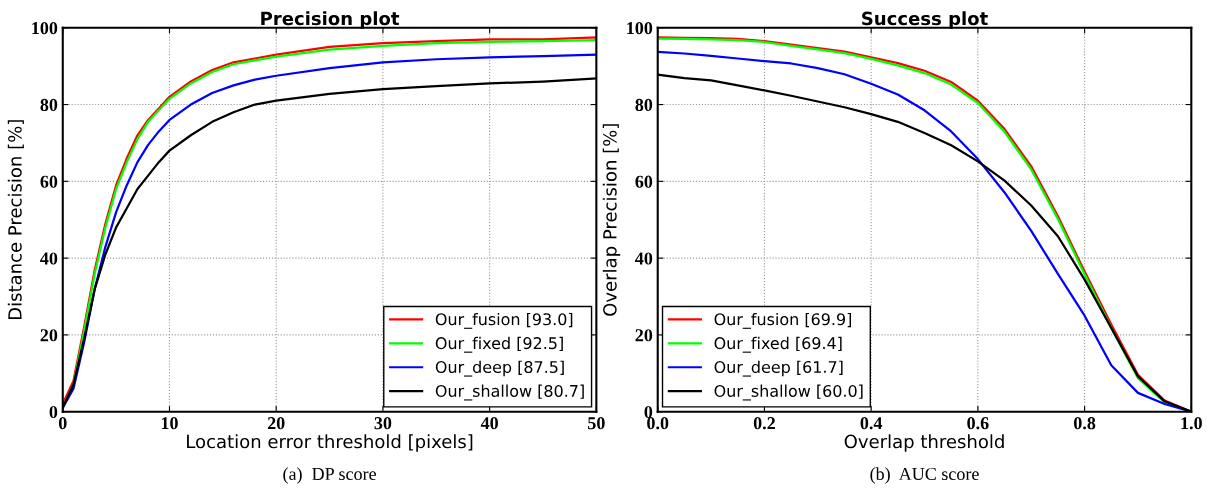 Image resolution: width=1207 pixels, height=496 pixels. I want to click on legend-label: Our_fusion [69.9], so click(782, 320).